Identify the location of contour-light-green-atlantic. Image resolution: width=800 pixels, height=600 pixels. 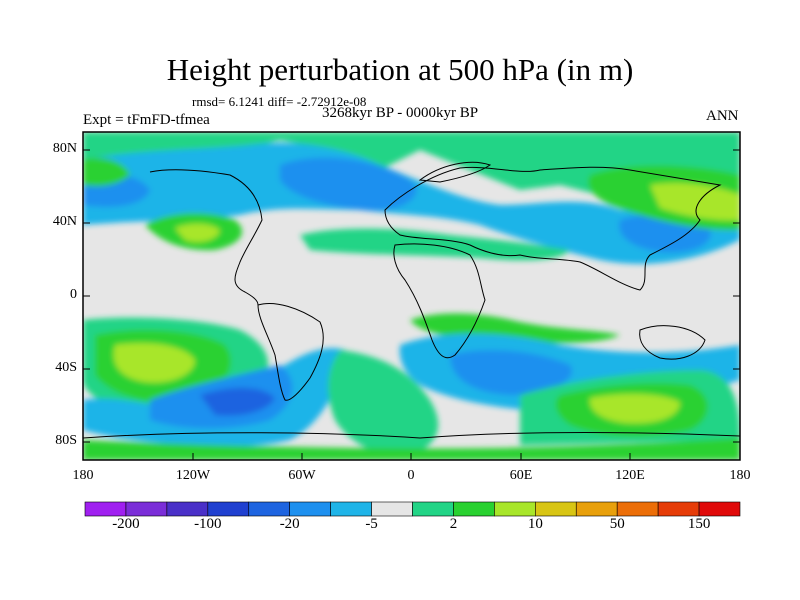
(383, 403).